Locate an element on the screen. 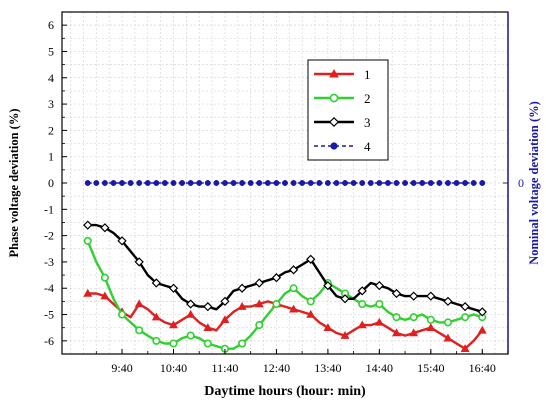  y-tick-label: -2 is located at coordinates (49, 236).